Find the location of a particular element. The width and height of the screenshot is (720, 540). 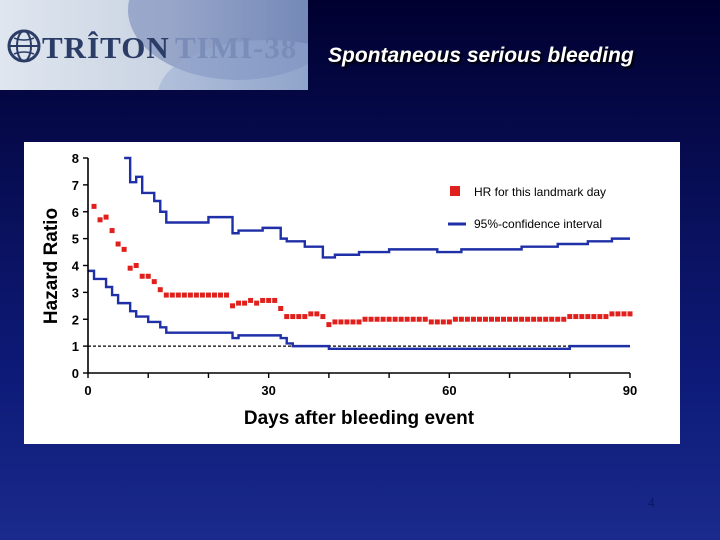

page-number: 4 is located at coordinates (651, 503).